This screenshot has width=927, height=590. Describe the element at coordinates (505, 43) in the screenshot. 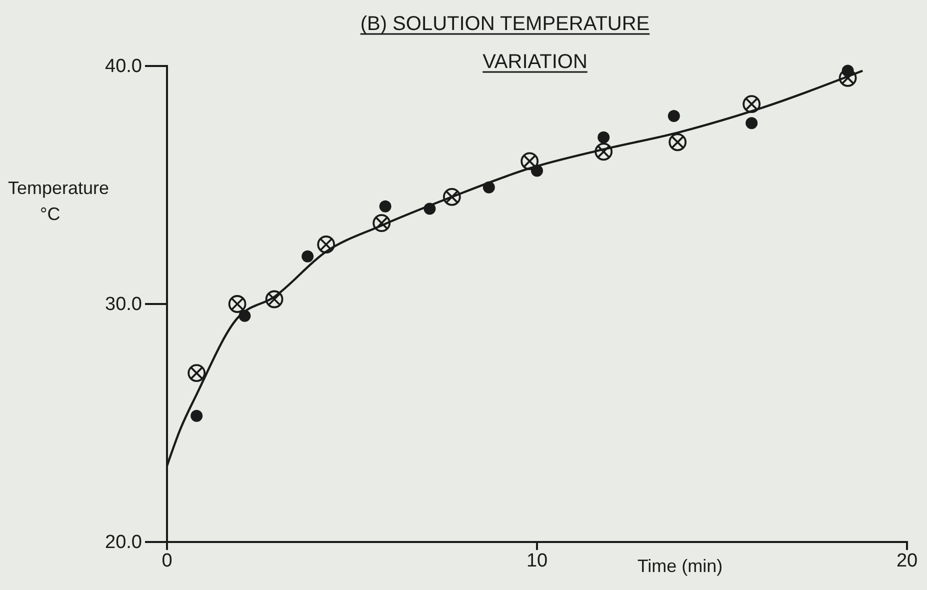

I see `chart-title: (B) SOLUTION TEMPERATURE VARIATION` at that location.